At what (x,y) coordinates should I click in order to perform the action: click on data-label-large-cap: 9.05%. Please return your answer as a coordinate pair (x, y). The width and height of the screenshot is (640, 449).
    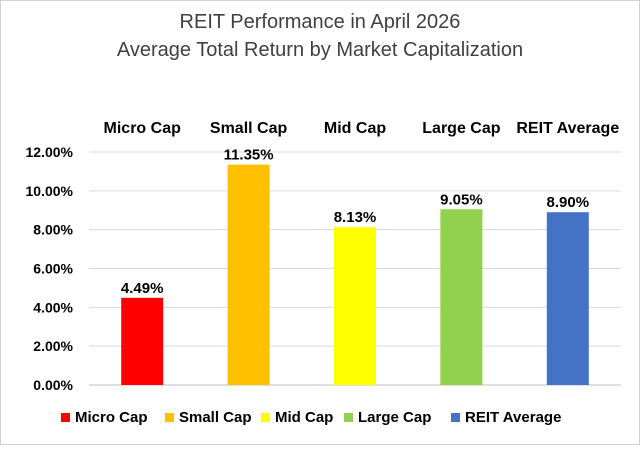
    Looking at the image, I should click on (461, 199).